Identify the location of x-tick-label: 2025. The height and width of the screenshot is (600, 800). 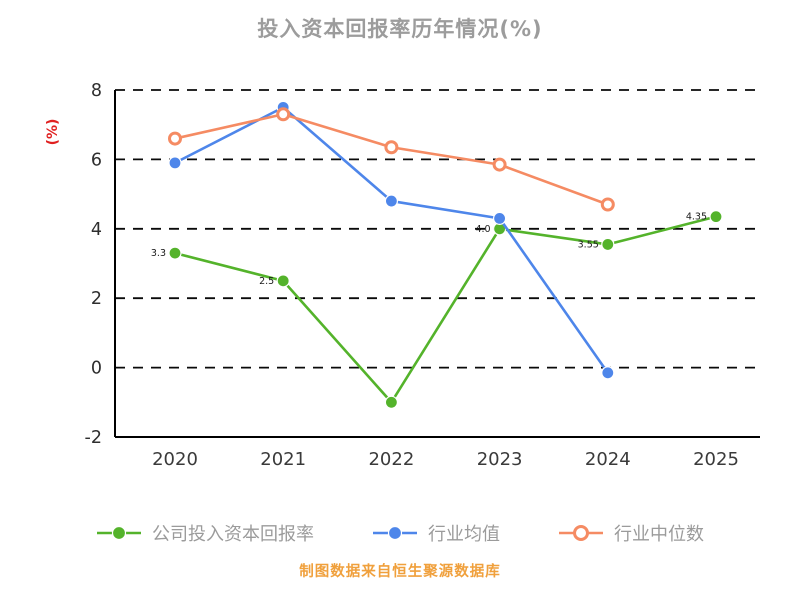
(716, 459).